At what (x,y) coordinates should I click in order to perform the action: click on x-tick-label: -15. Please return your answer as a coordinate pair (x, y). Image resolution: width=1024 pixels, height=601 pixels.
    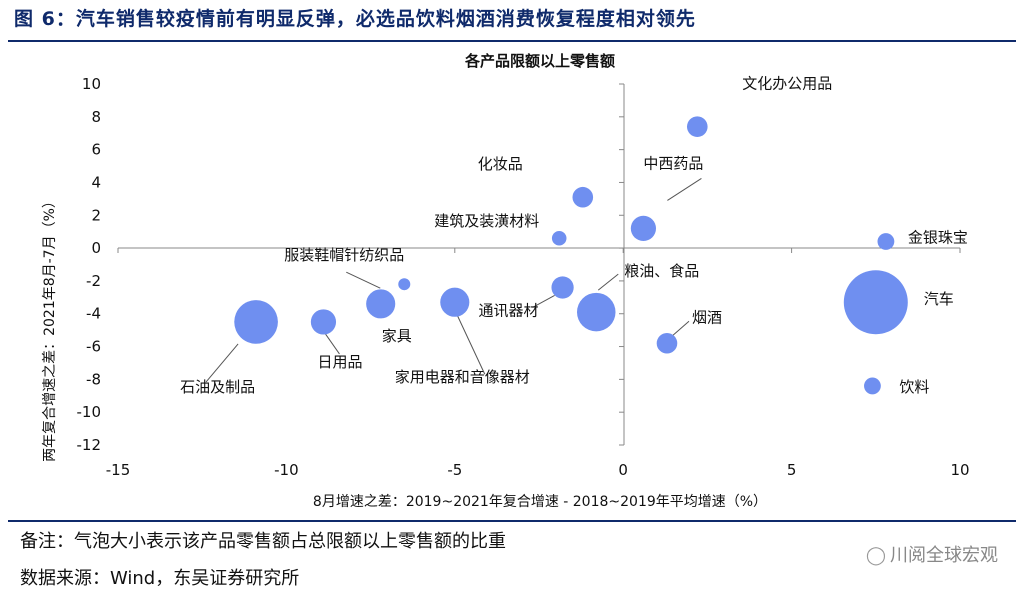
    Looking at the image, I should click on (118, 470).